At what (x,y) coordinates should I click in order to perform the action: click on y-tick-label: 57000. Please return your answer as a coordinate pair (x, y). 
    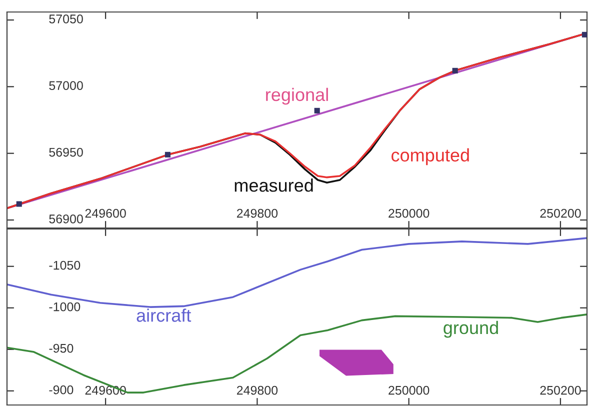
    Looking at the image, I should click on (66, 85).